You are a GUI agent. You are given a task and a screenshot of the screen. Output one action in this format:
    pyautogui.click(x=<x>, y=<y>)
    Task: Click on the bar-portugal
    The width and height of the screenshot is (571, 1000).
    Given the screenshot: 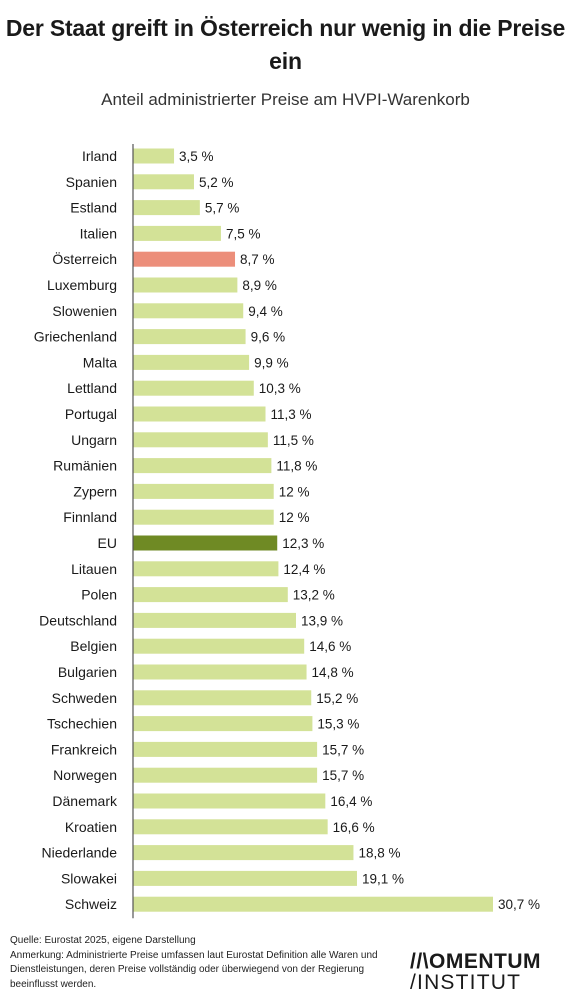 What is the action you would take?
    pyautogui.click(x=199, y=414)
    